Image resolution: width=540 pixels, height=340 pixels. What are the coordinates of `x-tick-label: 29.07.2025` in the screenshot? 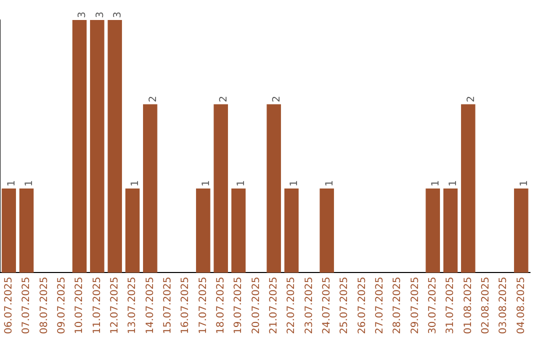 It's located at (415, 305).